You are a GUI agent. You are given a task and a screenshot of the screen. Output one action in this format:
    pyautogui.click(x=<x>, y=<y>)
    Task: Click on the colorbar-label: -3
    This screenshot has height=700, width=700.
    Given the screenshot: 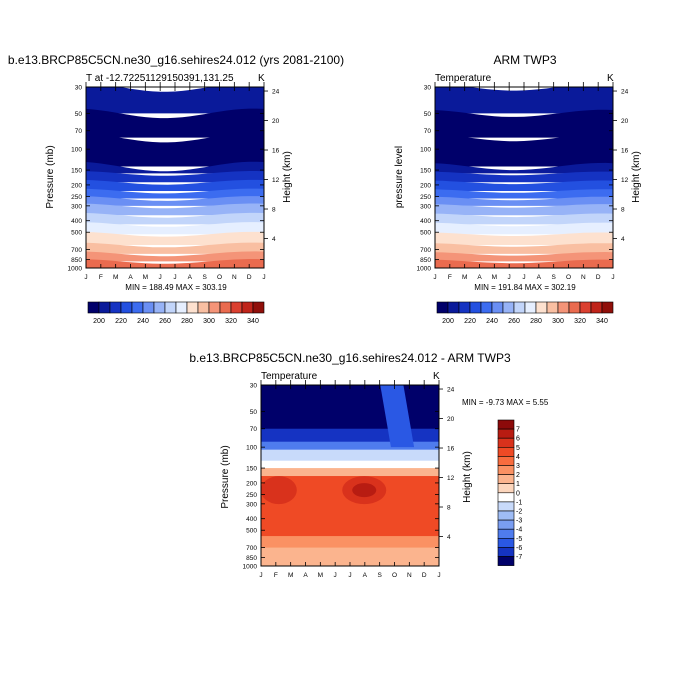 What is the action you would take?
    pyautogui.click(x=519, y=521)
    